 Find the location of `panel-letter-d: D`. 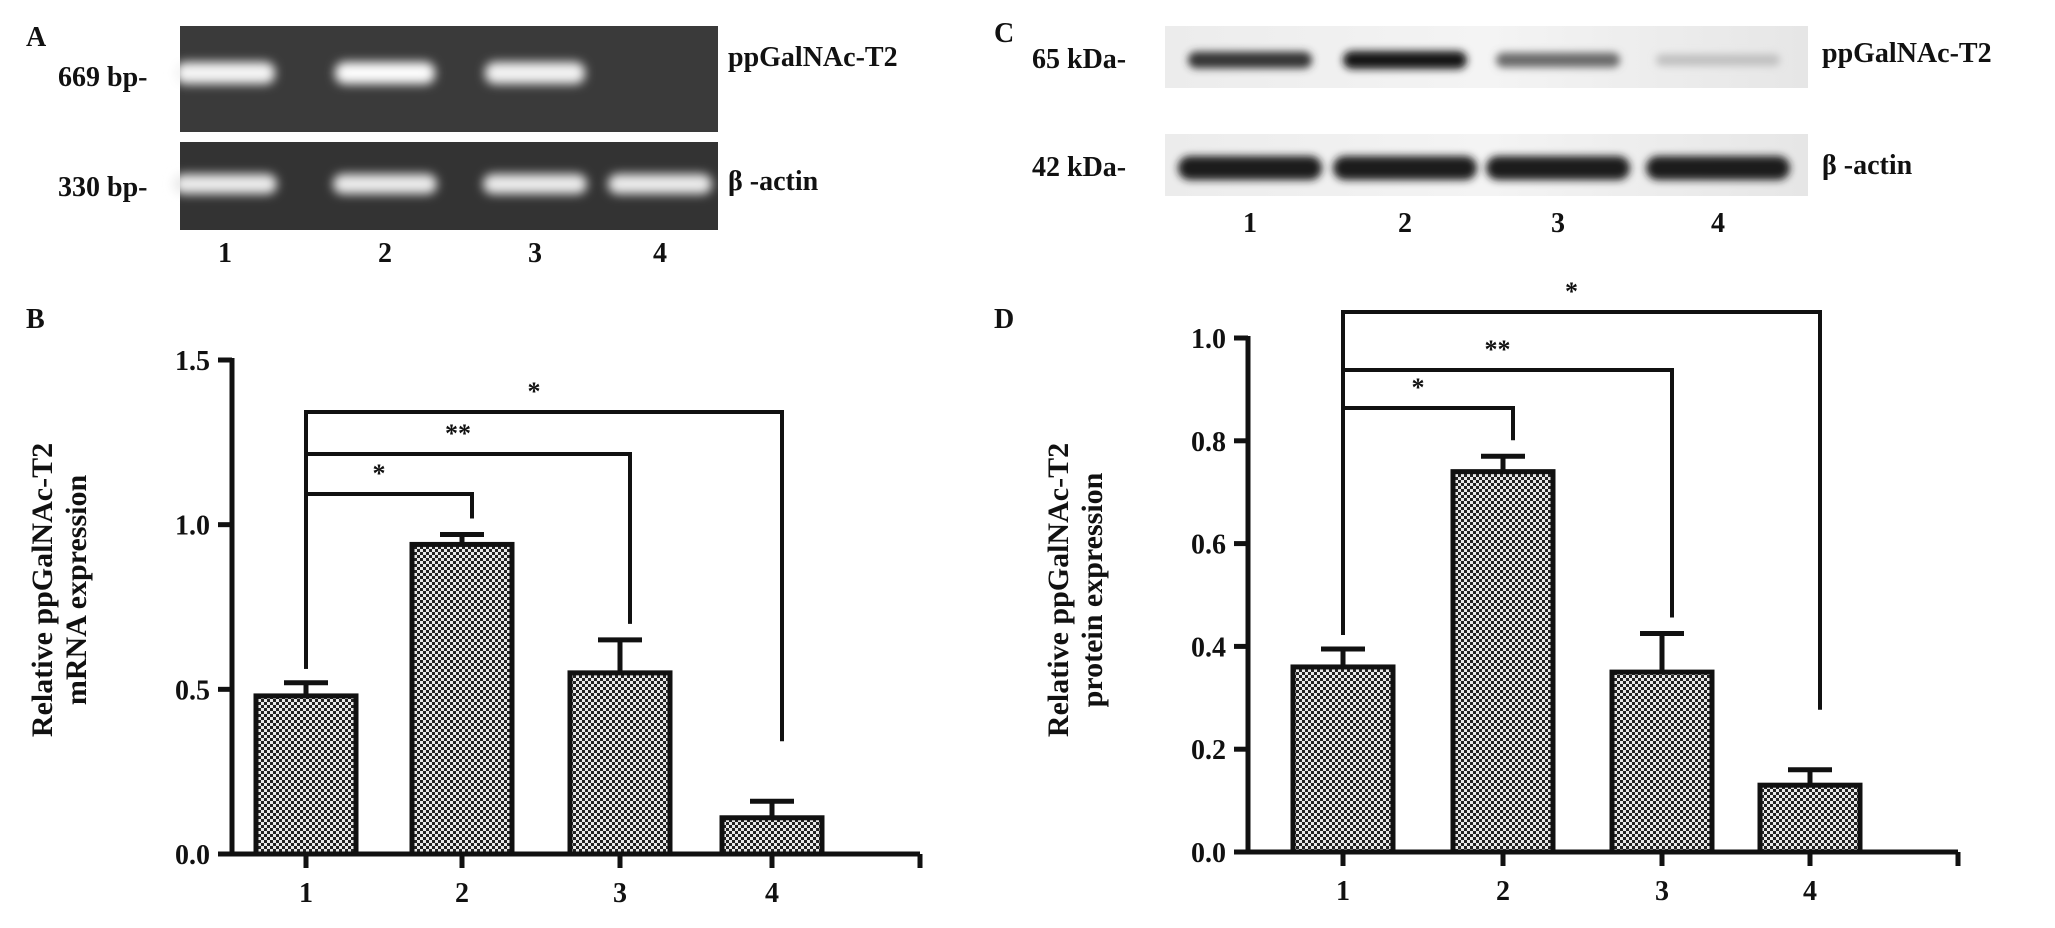

panel-letter-d: D is located at coordinates (1004, 319).